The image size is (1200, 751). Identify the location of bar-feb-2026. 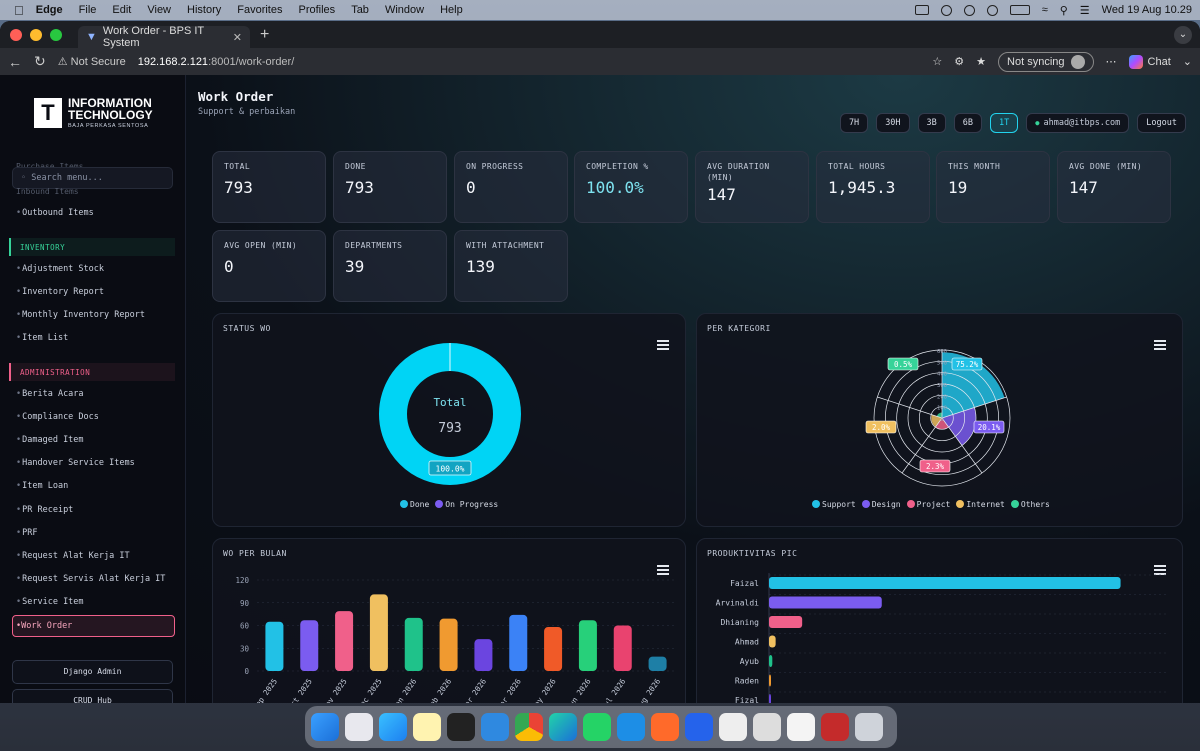
(448, 644).